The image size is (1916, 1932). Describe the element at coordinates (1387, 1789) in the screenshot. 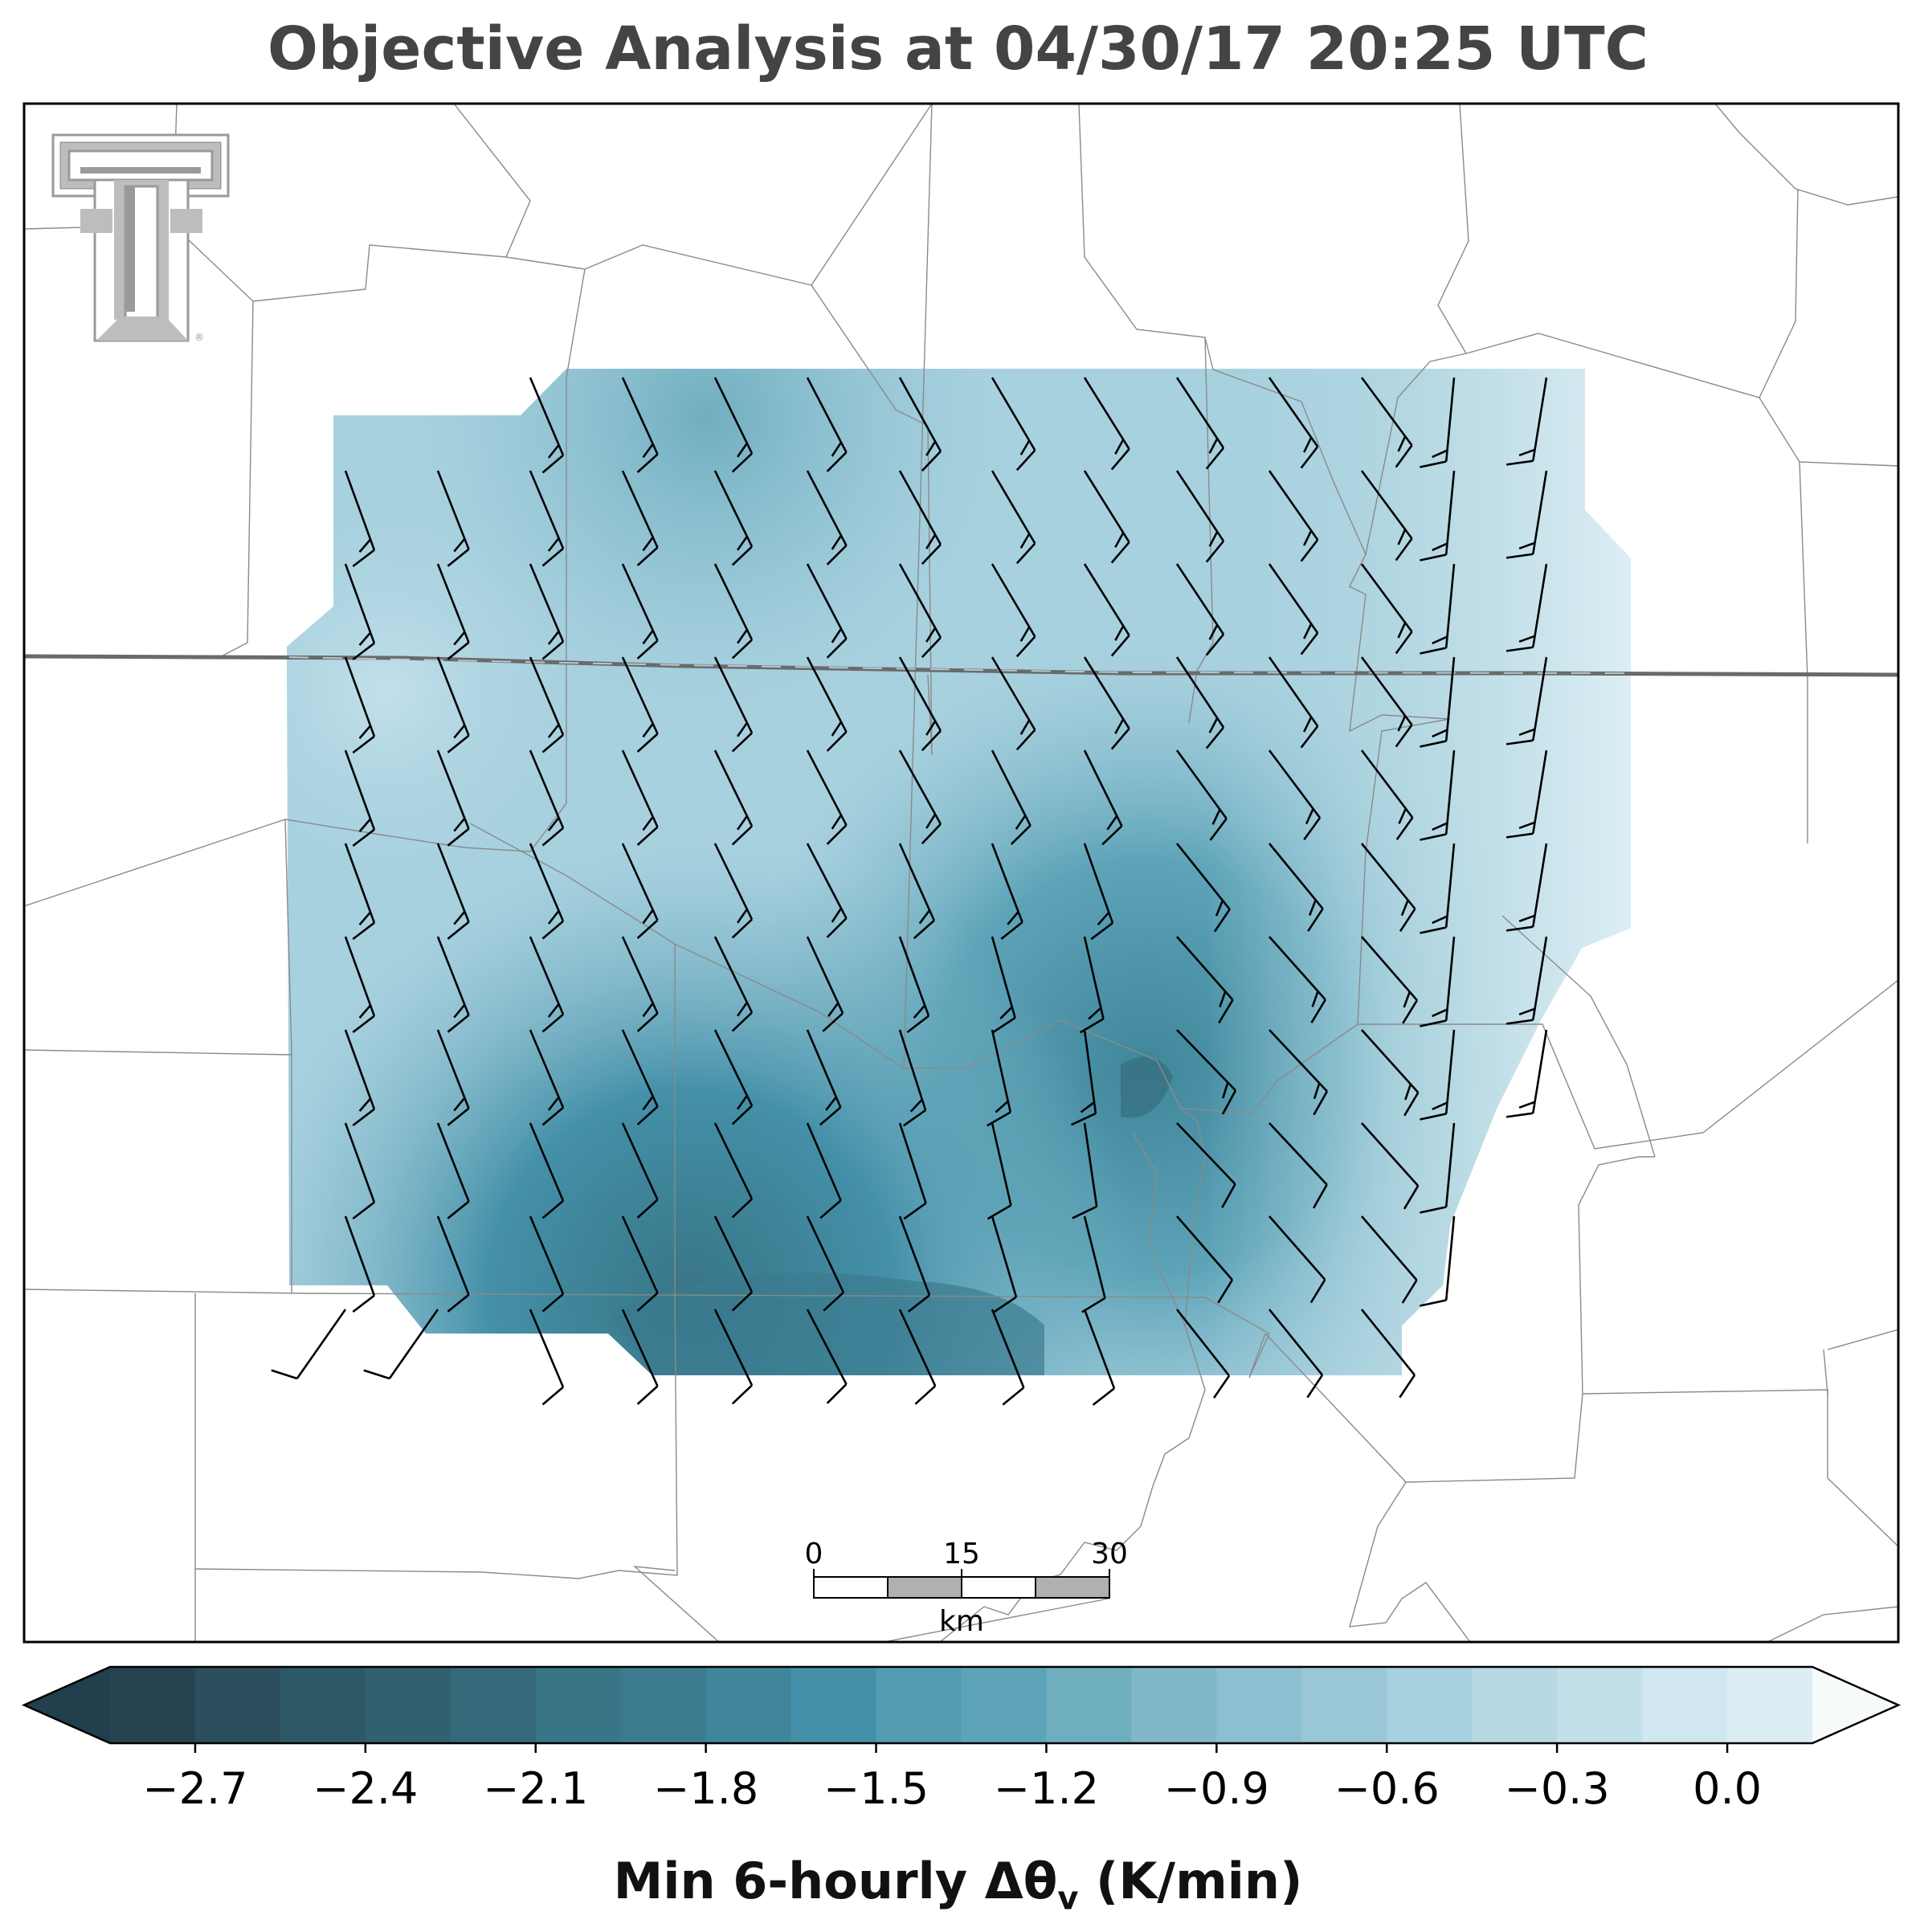

I see `colorbar-tick-label: −0.6` at that location.